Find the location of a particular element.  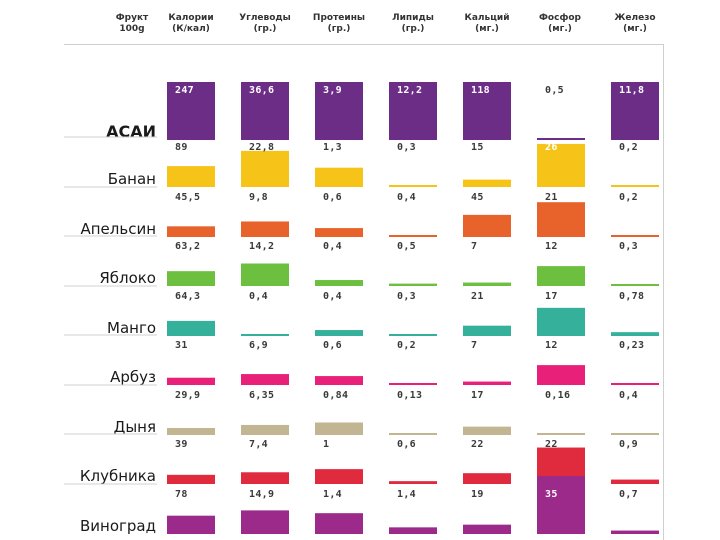

row-label-0: АСАИ is located at coordinates (131, 131).